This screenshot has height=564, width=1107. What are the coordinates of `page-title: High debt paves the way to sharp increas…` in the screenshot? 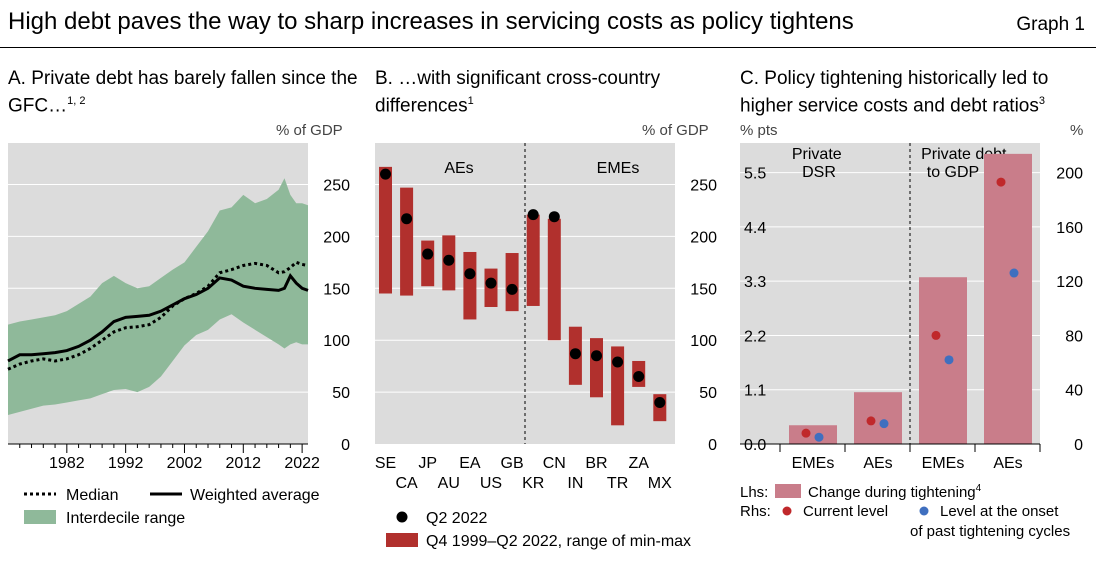 It's located at (431, 21).